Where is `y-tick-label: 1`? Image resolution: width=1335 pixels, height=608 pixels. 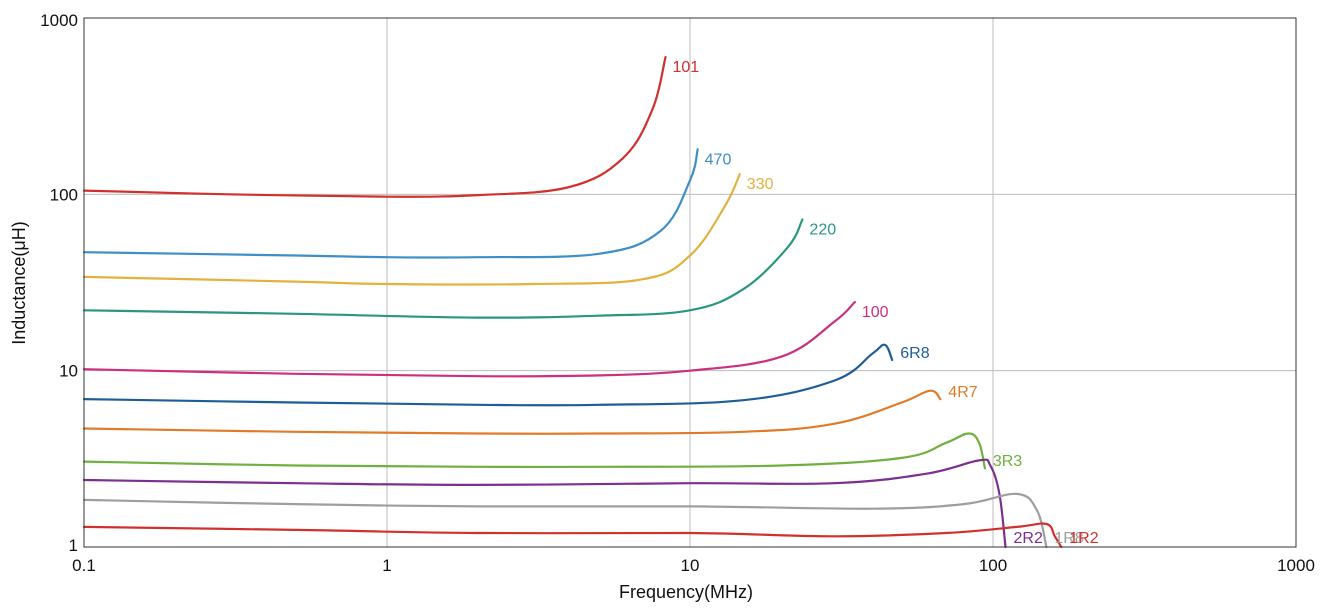 y-tick-label: 1 is located at coordinates (73, 545).